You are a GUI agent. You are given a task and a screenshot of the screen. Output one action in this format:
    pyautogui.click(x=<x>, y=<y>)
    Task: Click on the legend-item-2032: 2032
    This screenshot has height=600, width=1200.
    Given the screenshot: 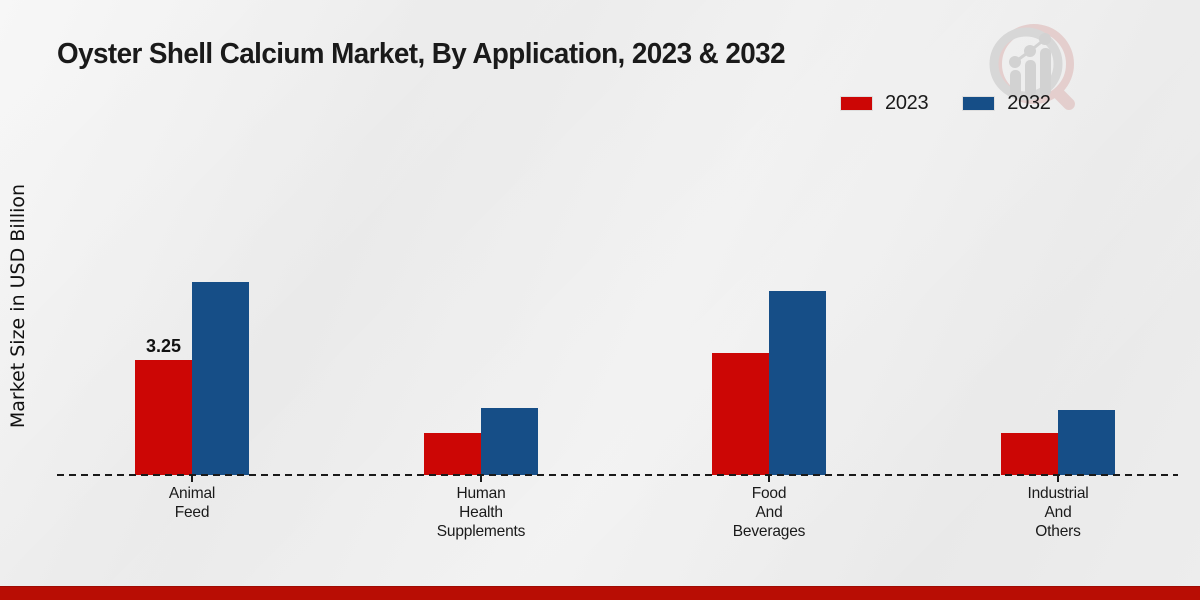 What is the action you would take?
    pyautogui.click(x=1006, y=103)
    